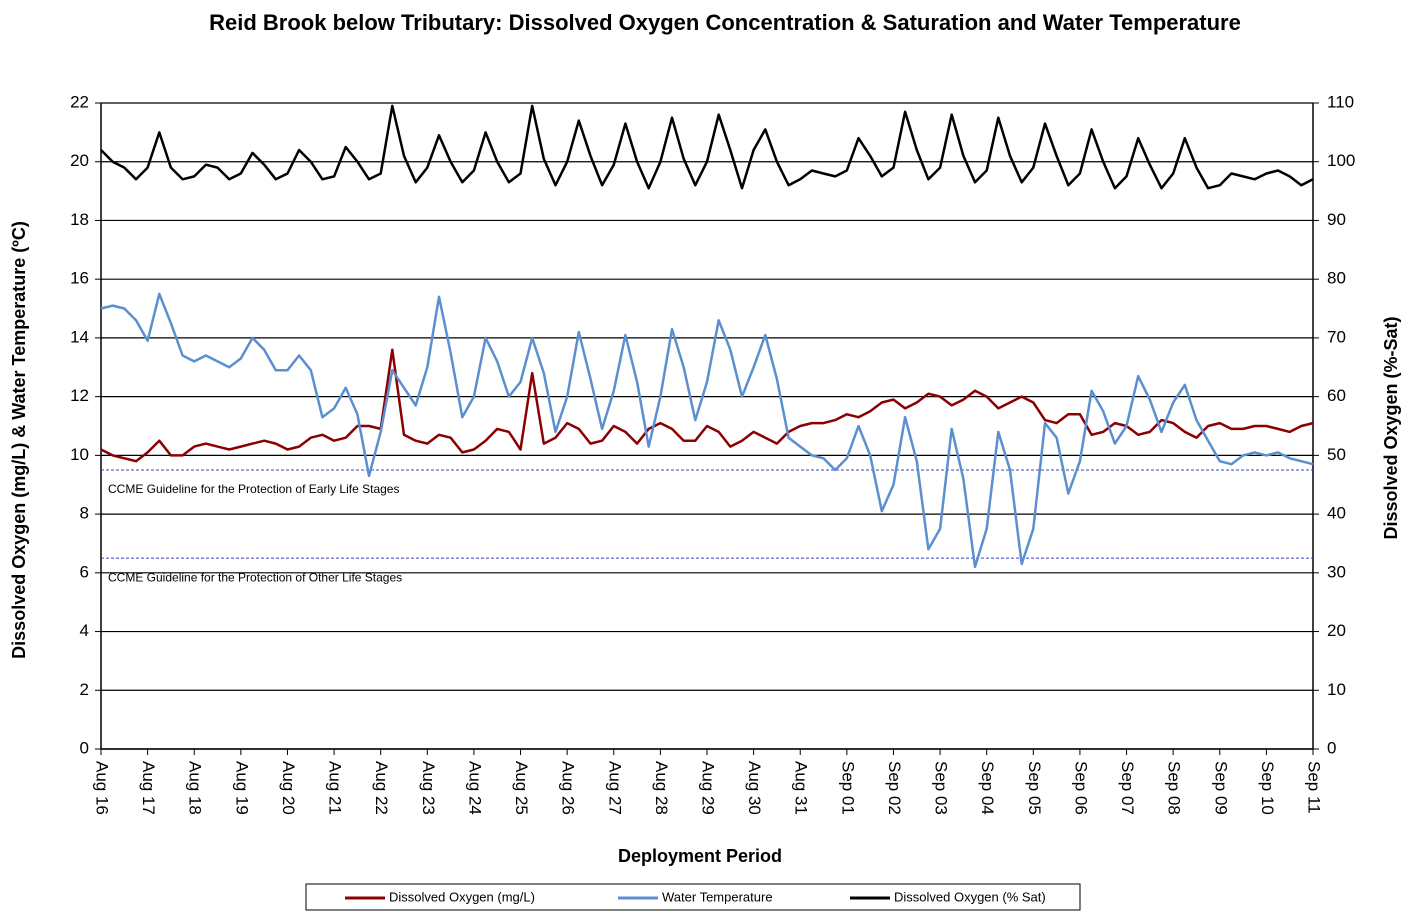 The height and width of the screenshot is (911, 1419). I want to click on x-tick-label: Aug 23, so click(428, 788).